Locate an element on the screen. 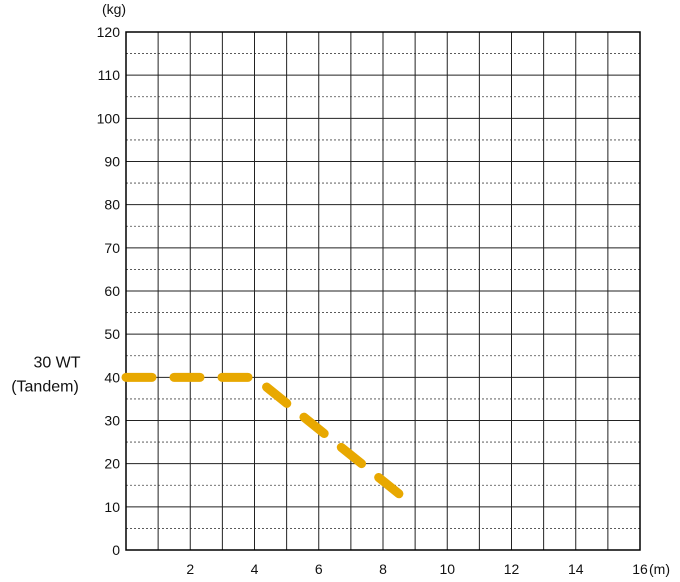 The image size is (680, 582). x-tick-label: 10 is located at coordinates (447, 569).